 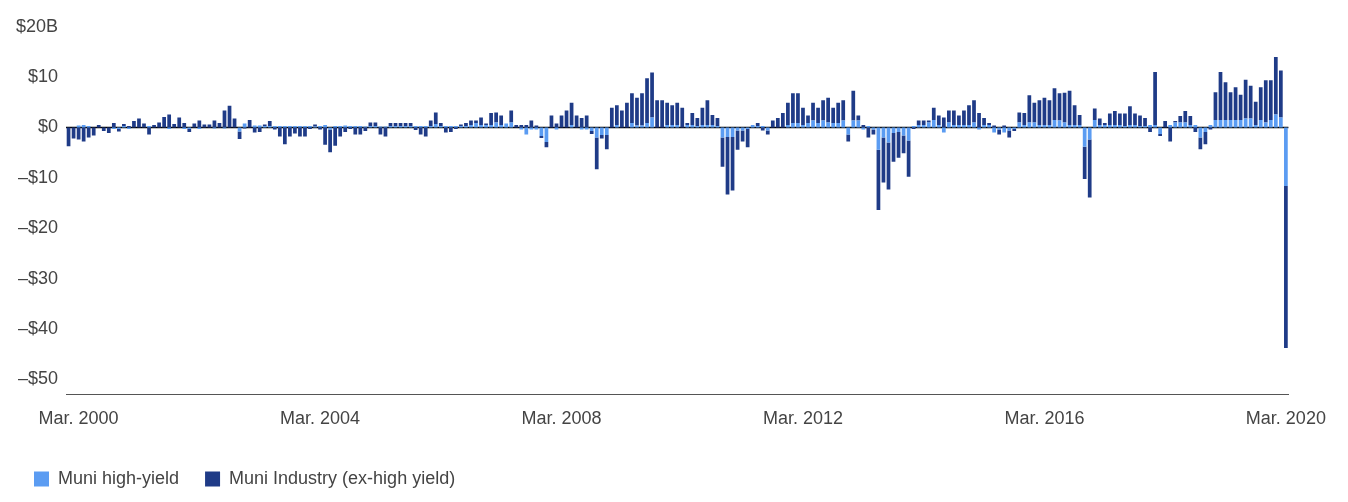 What do you see at coordinates (803, 418) in the screenshot?
I see `x-tick-label: Mar. 2012` at bounding box center [803, 418].